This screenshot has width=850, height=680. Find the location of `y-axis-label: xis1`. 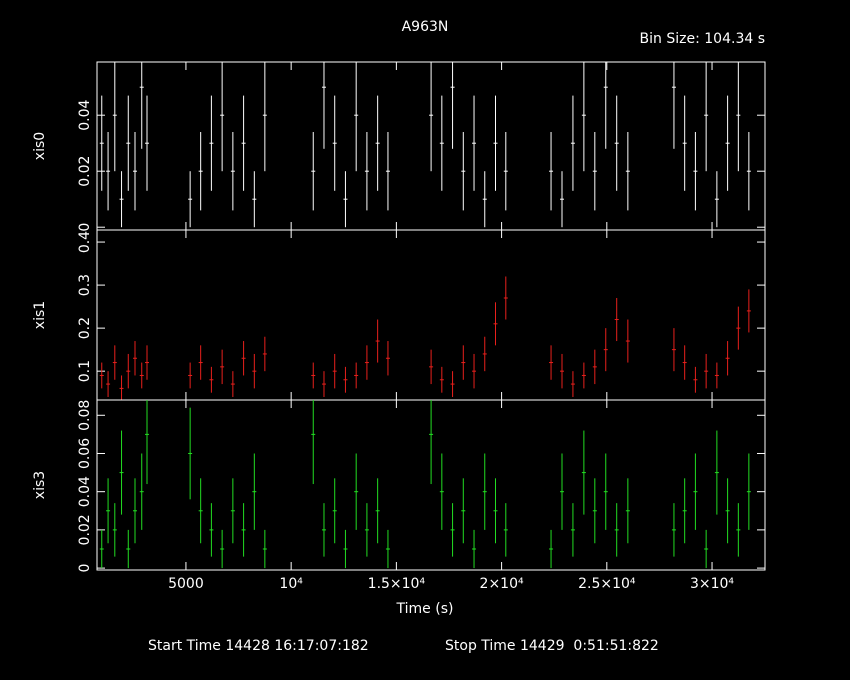

y-axis-label: xis1 is located at coordinates (40, 315).